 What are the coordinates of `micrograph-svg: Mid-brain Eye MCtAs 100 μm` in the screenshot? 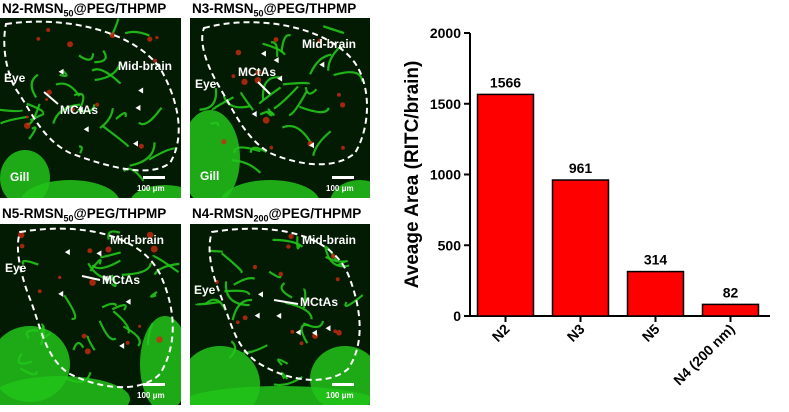 It's located at (280, 314).